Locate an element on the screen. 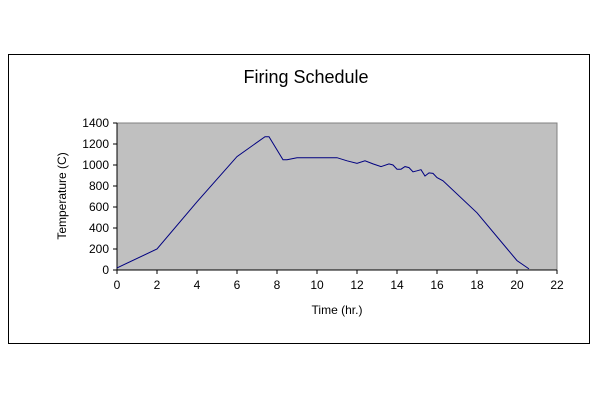 The image size is (600, 400). y-tick-label: 0 is located at coordinates (105, 270).